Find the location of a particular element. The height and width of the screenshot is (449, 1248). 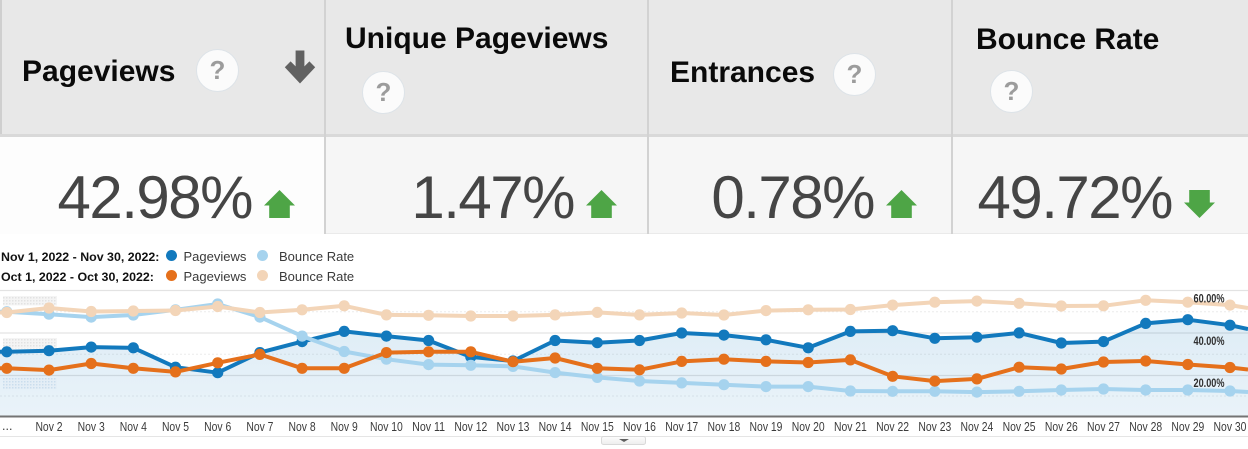

svg-text: Nov 27 is located at coordinates (1103, 427).